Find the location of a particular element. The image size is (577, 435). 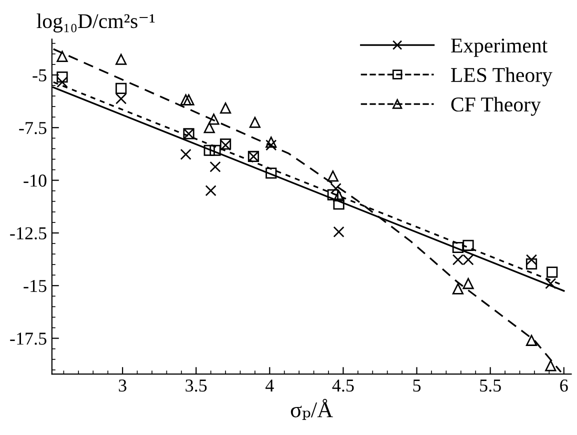

x-tick-label: 4 is located at coordinates (269, 386).